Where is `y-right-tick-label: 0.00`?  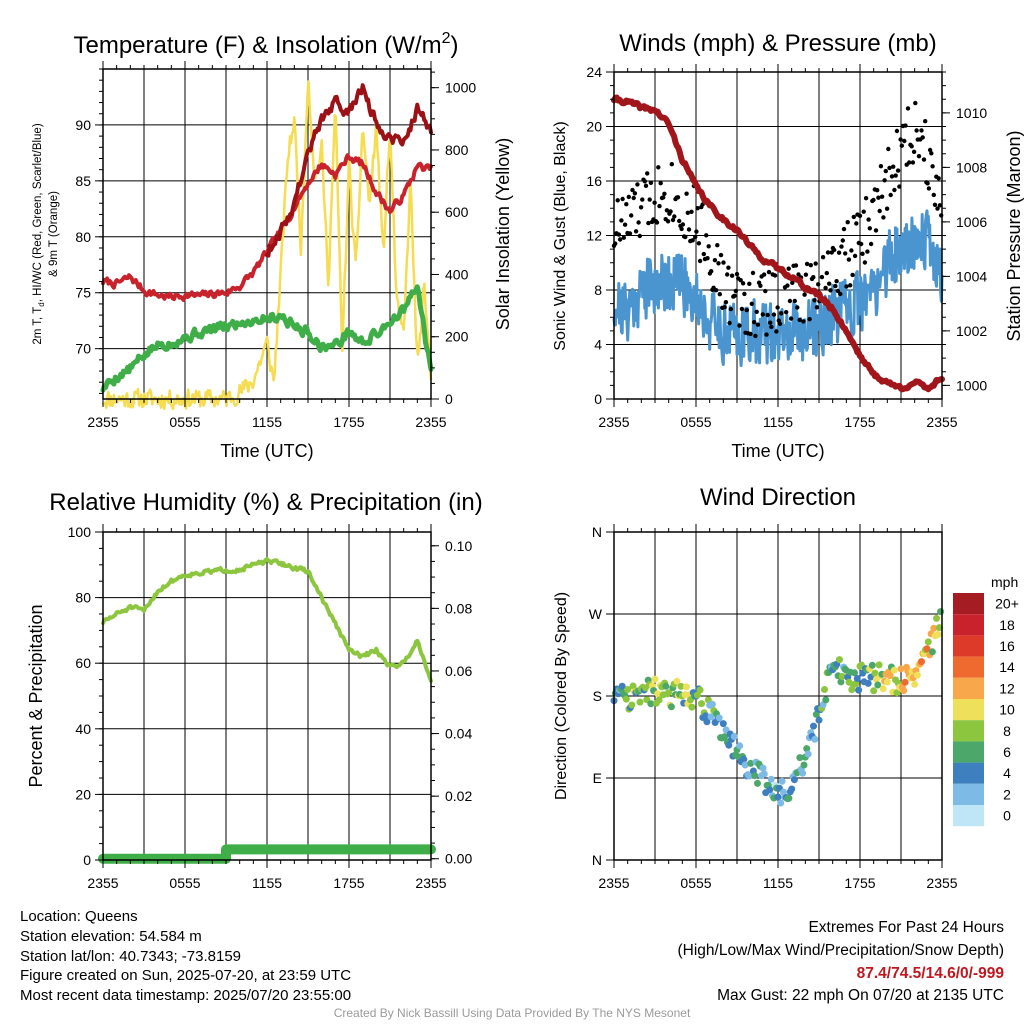
y-right-tick-label: 0.00 is located at coordinates (458, 859).